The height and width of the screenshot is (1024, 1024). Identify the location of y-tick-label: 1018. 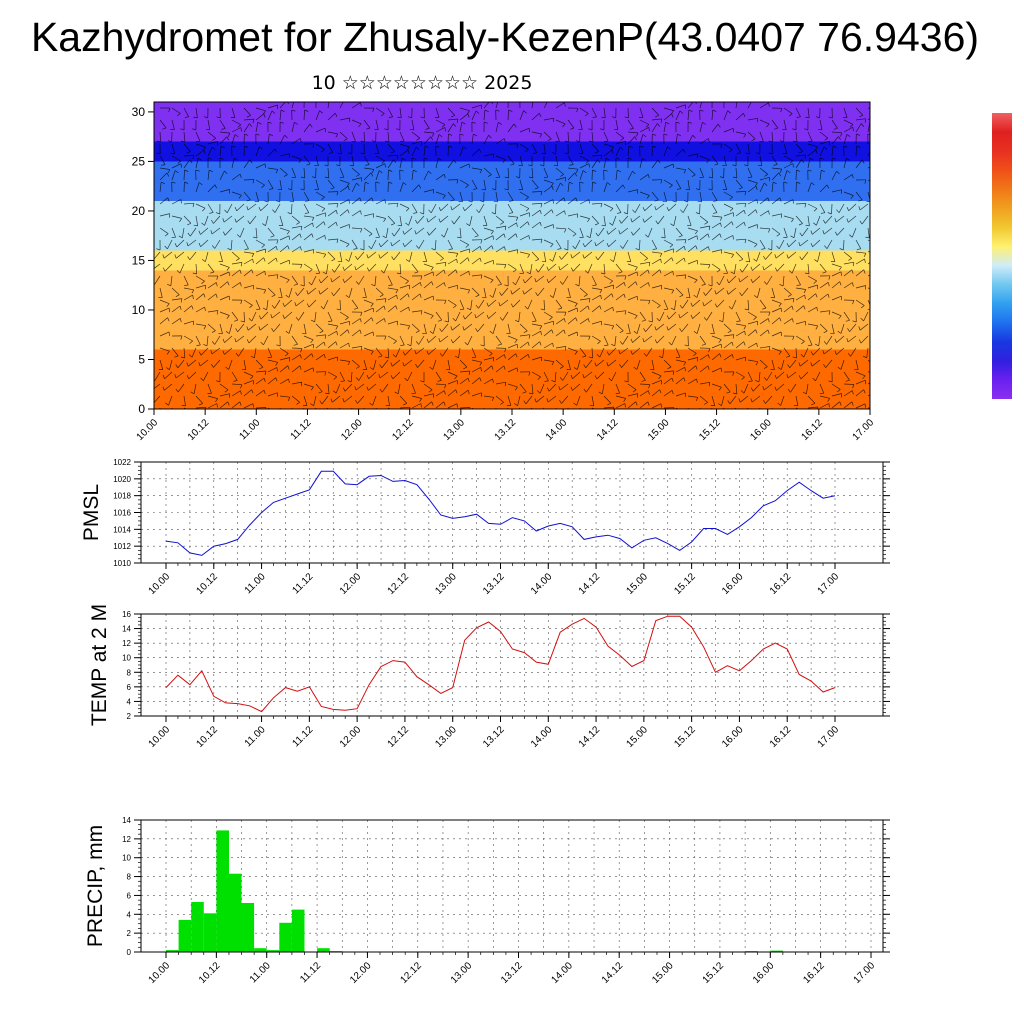
(122, 496).